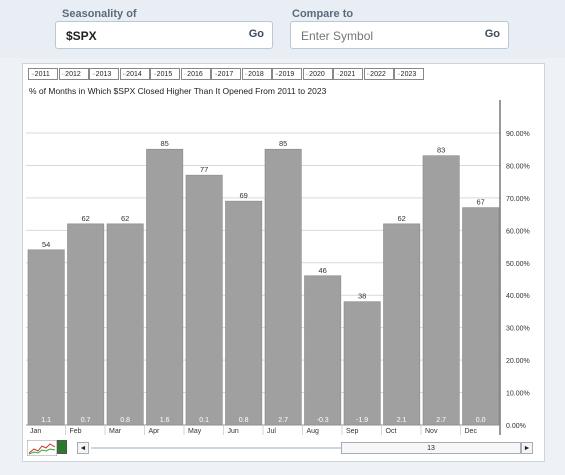 This screenshot has height=475, width=565. I want to click on legend-item-2019: ··2019, so click(287, 74).